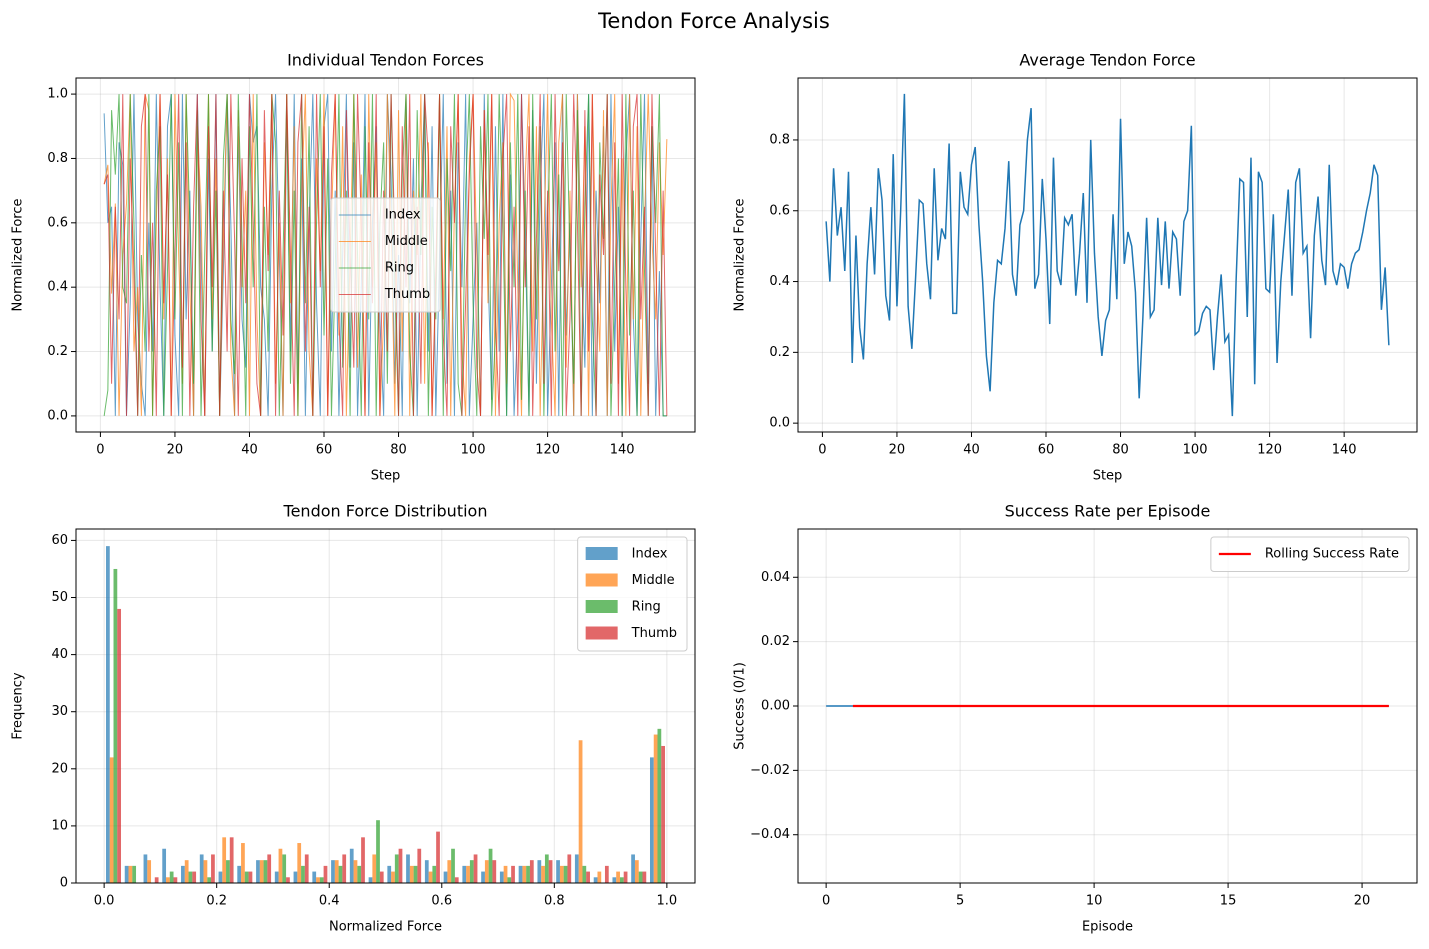  What do you see at coordinates (57, 222) in the screenshot?
I see `y-tick-label: 0.6` at bounding box center [57, 222].